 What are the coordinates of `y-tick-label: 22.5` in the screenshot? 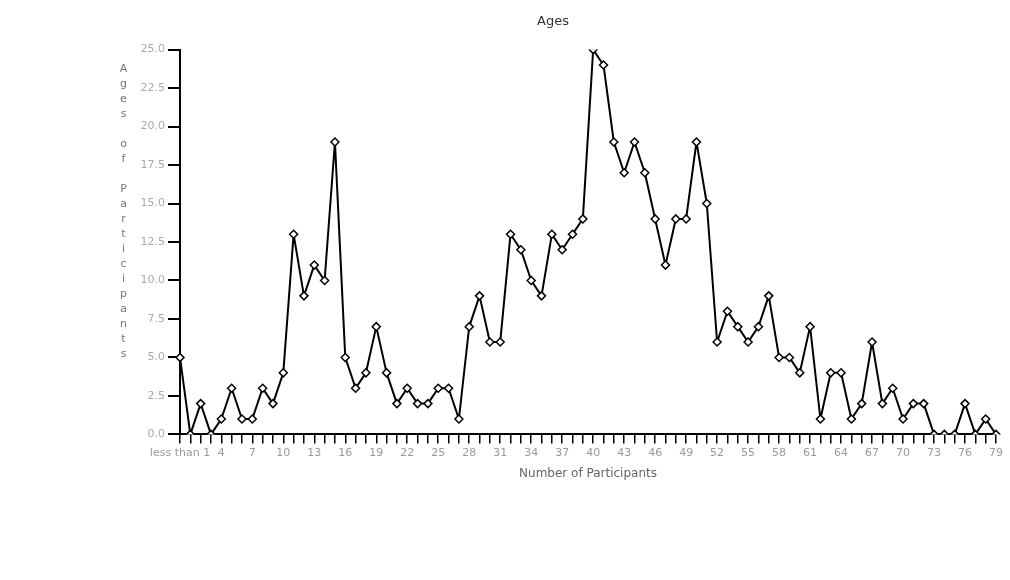 It's located at (152, 87).